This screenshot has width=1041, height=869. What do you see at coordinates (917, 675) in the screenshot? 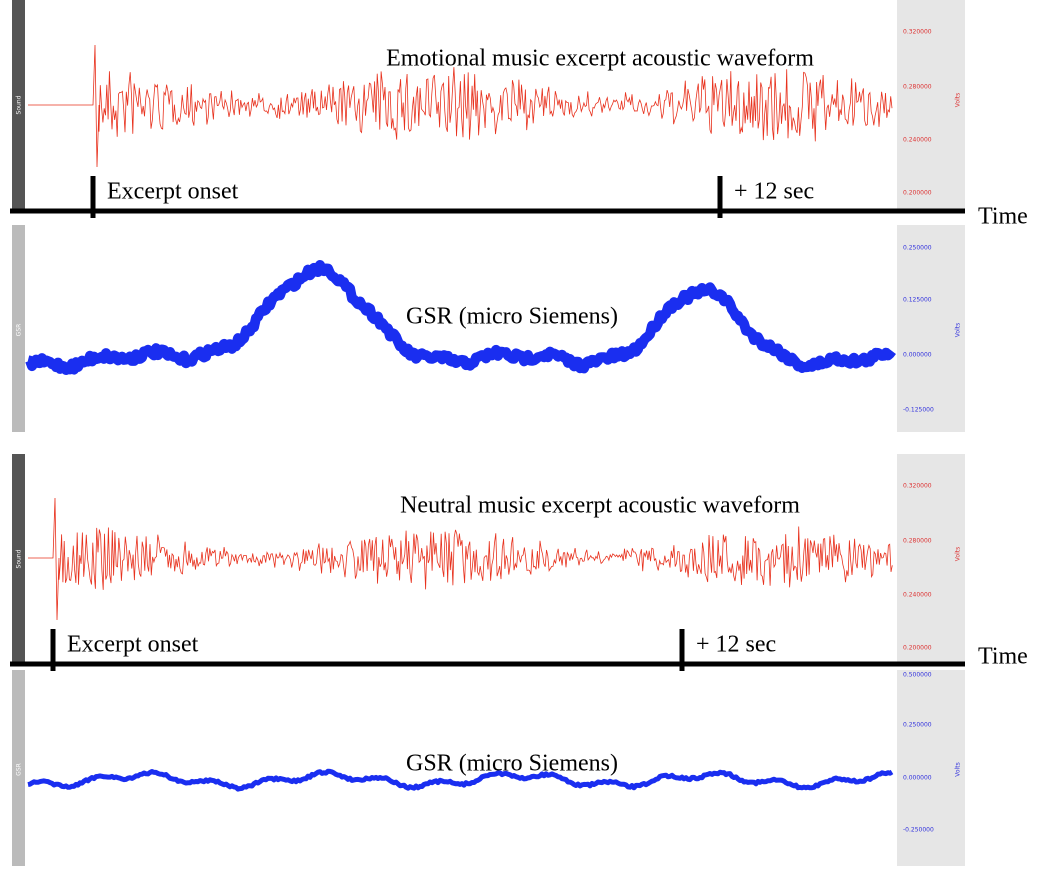
I see `tick-label: 0.500000` at bounding box center [917, 675].